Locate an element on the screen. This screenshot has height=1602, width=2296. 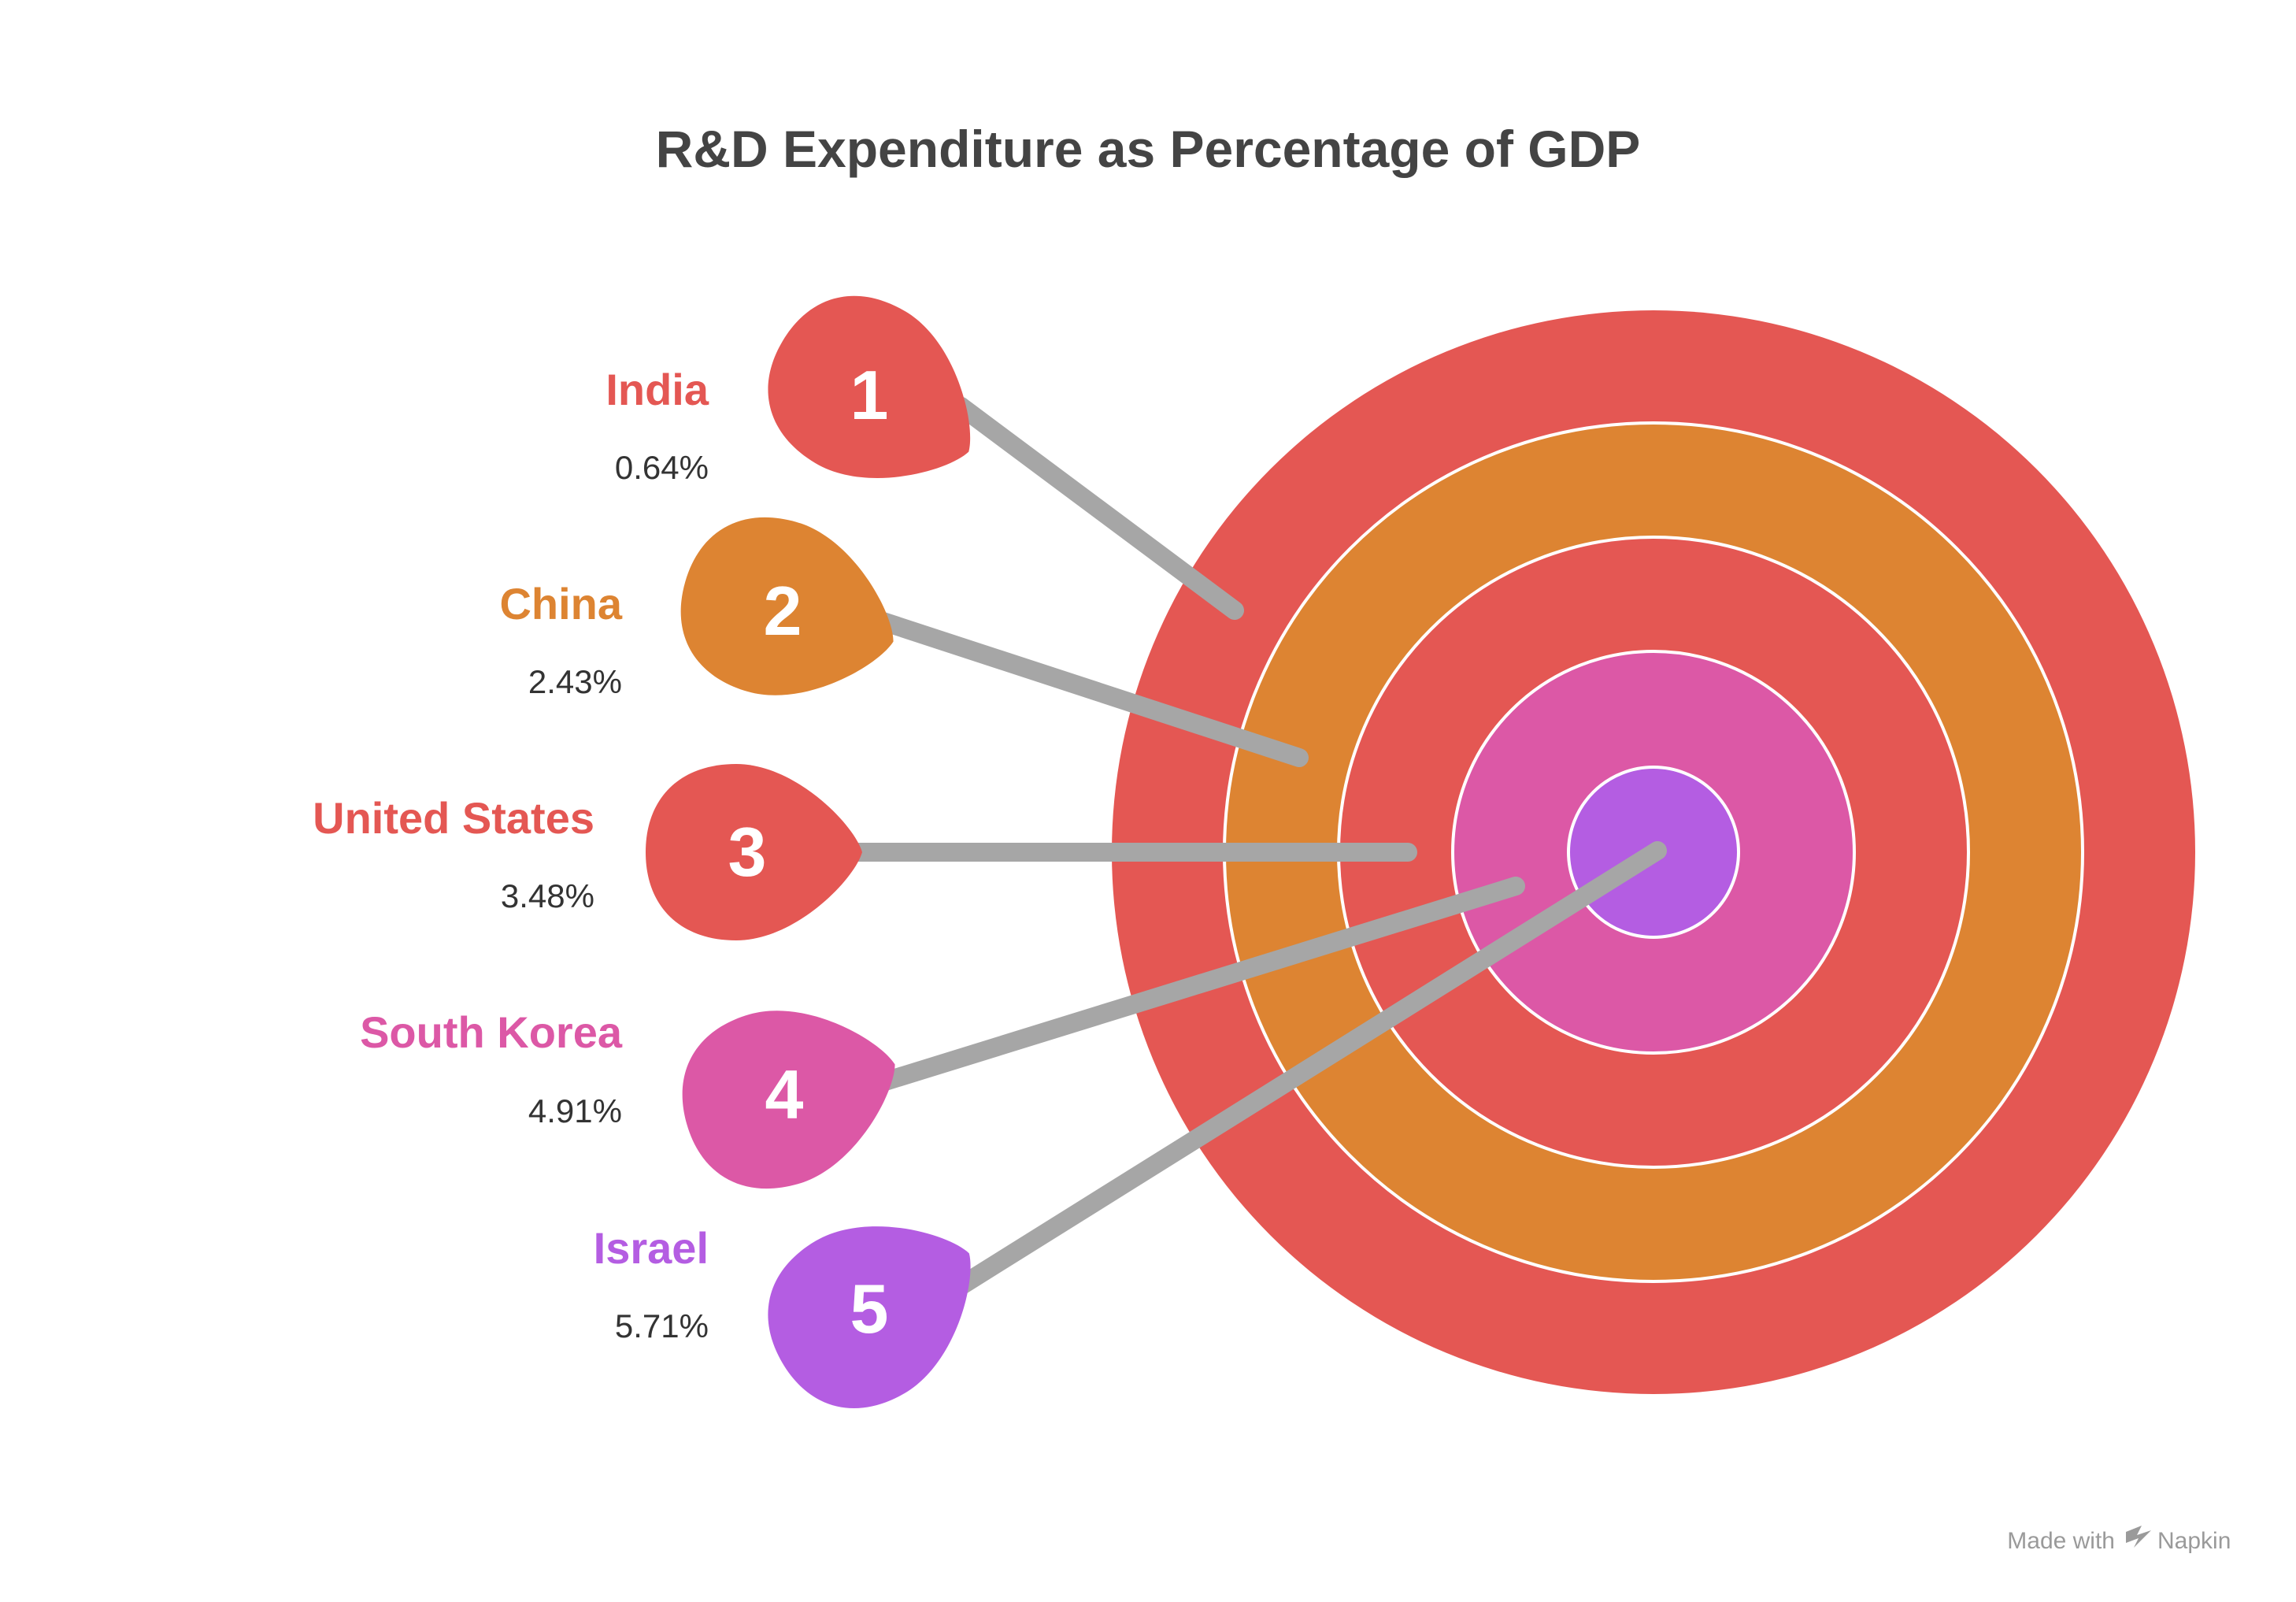
dart-item: 4 South Korea 4.91% is located at coordinates (627, 1098).